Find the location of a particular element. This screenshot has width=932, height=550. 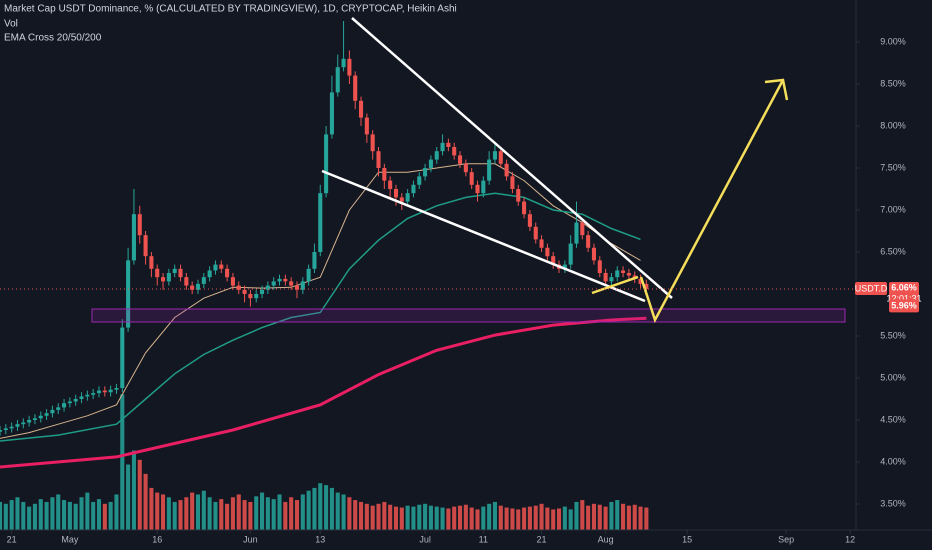

price-marker-bg is located at coordinates (904, 306).